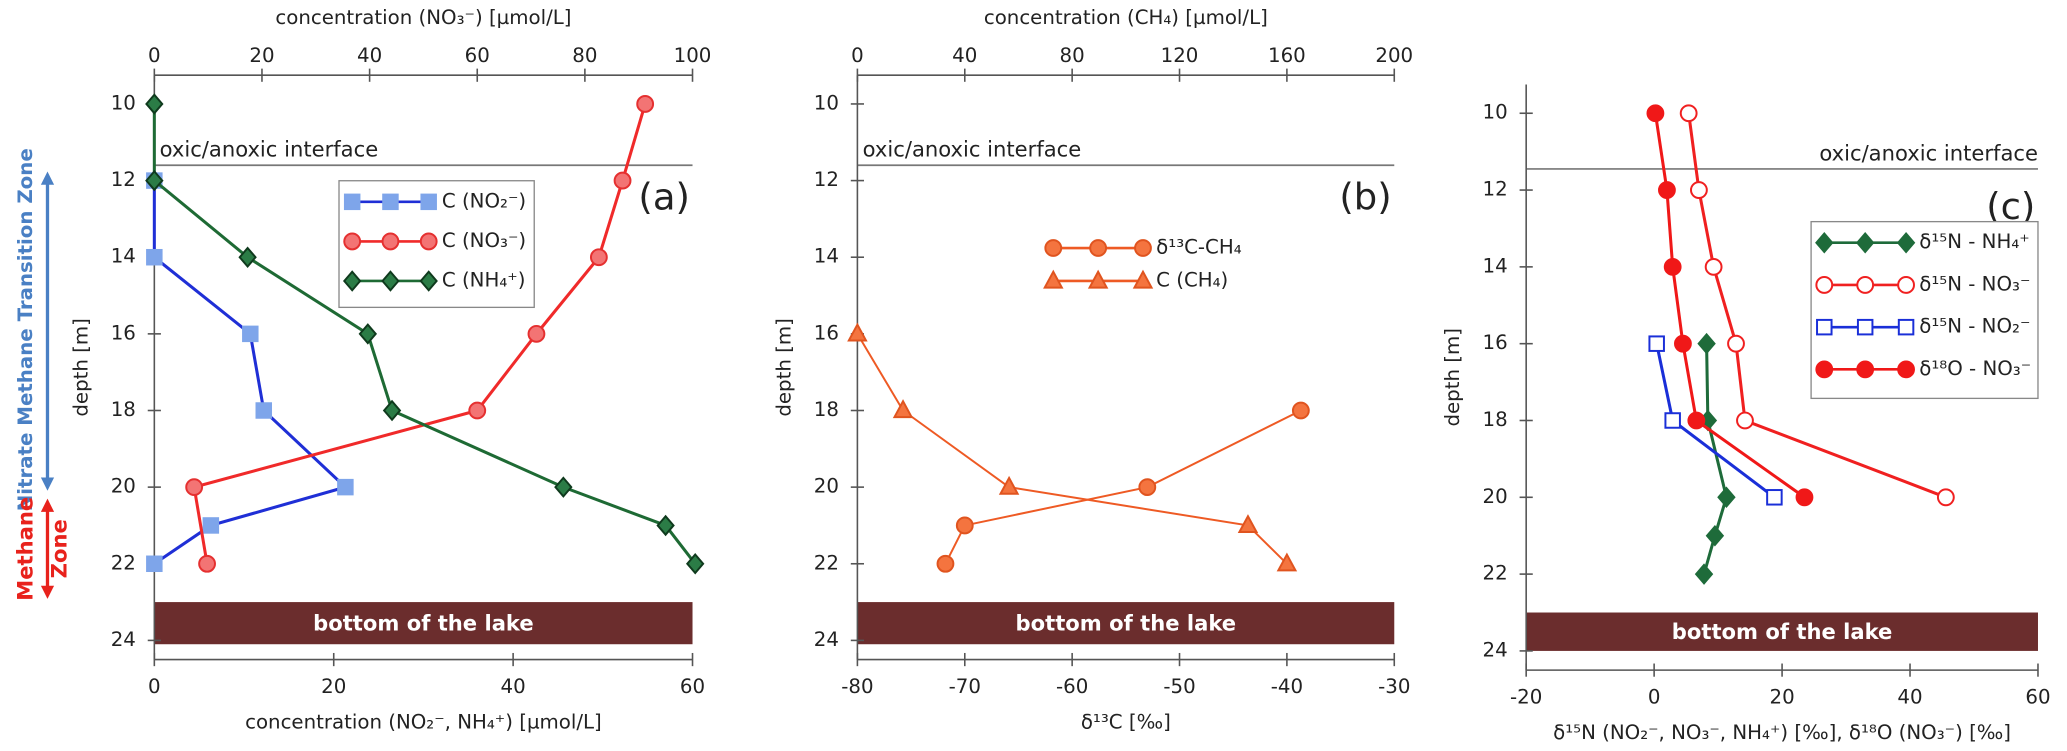 This screenshot has height=751, width=2067. I want to click on x2-axis-title: concentration (CH₄) [µmol/L], so click(1126, 17).